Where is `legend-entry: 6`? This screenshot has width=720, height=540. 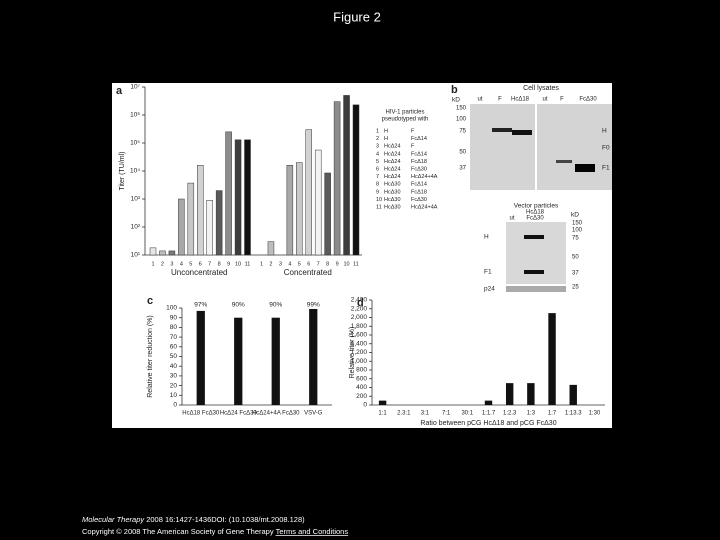
legend-entry: 6 is located at coordinates (377, 169).